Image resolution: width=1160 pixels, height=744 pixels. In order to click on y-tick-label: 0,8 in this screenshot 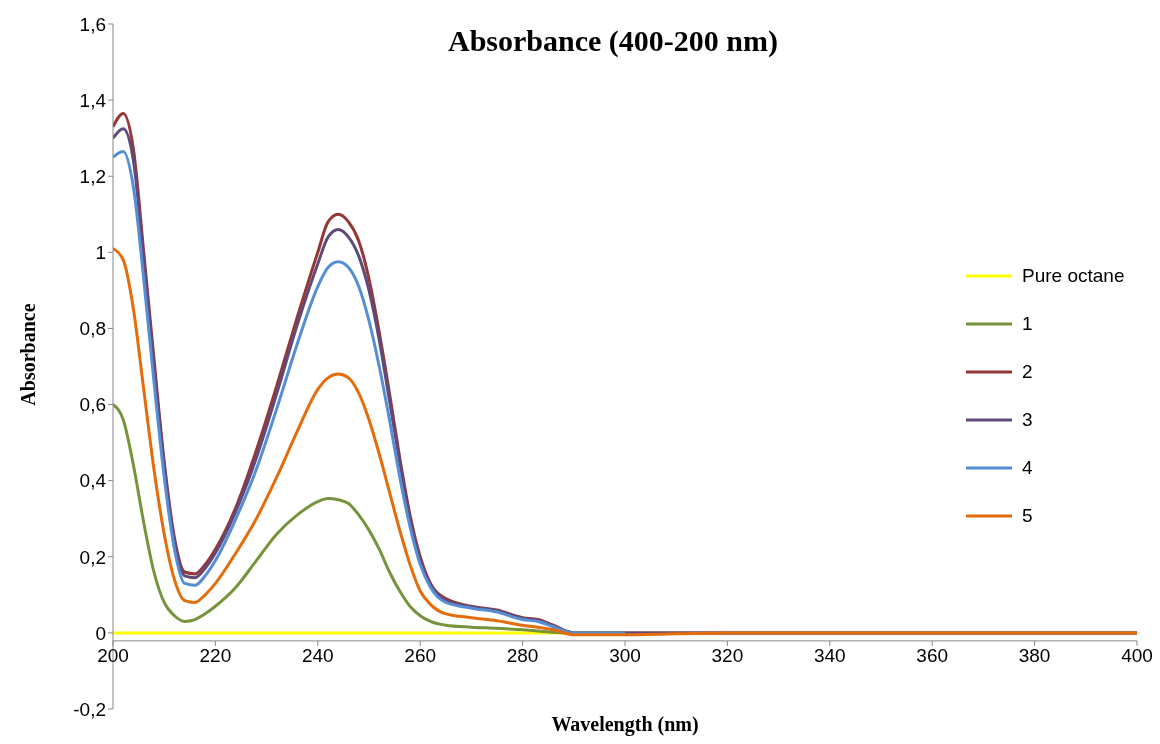, I will do `click(92, 329)`.